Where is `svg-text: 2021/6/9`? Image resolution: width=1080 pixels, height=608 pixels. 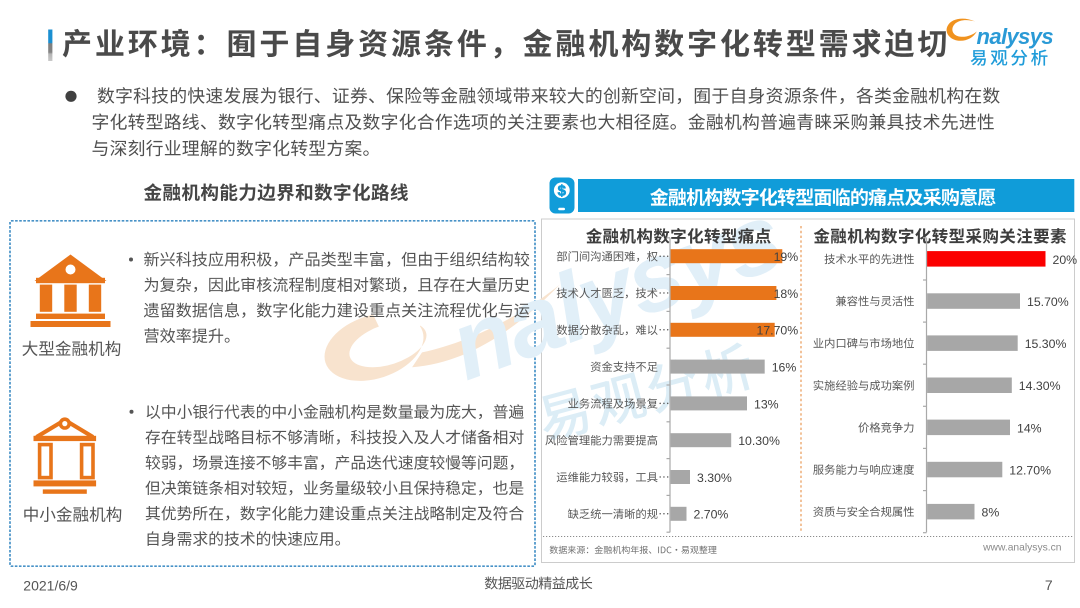
svg-text: 2021/6/9 is located at coordinates (50, 585).